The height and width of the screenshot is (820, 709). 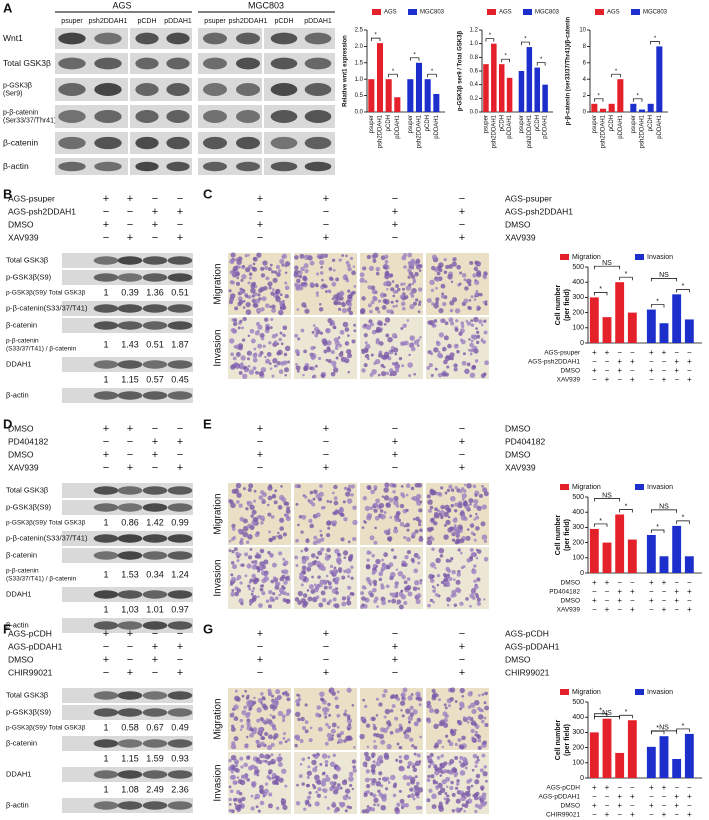 What do you see at coordinates (29, 711) in the screenshot?
I see `blot-label: p-GSK3β(S9)` at bounding box center [29, 711].